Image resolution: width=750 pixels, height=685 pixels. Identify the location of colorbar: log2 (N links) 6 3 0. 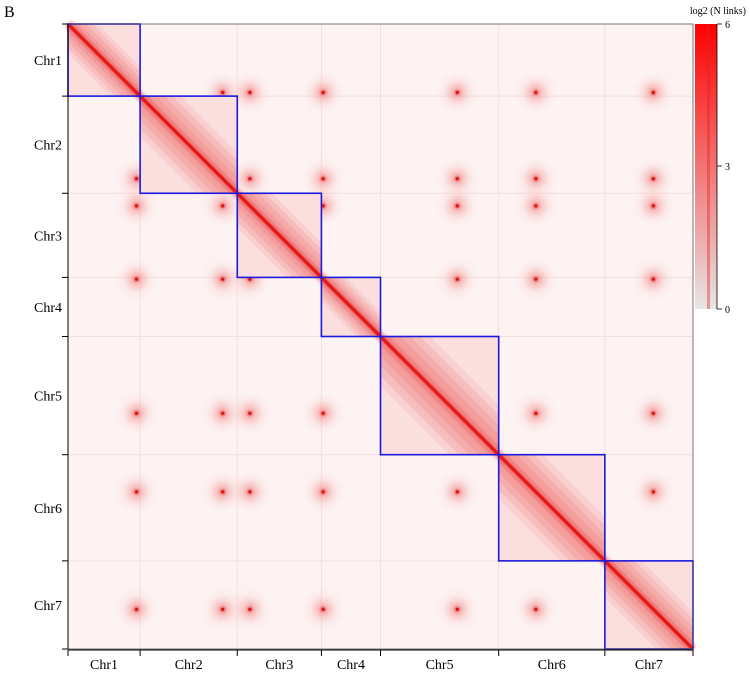
(718, 161).